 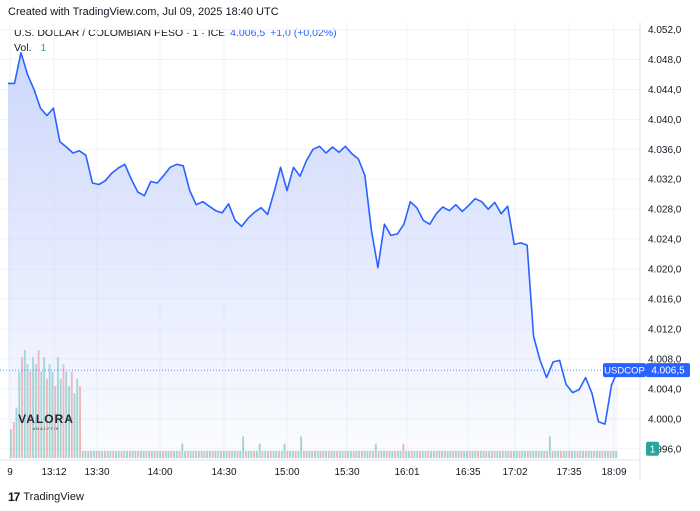 I want to click on y-tick-label: 4.008,0, so click(x=665, y=359).